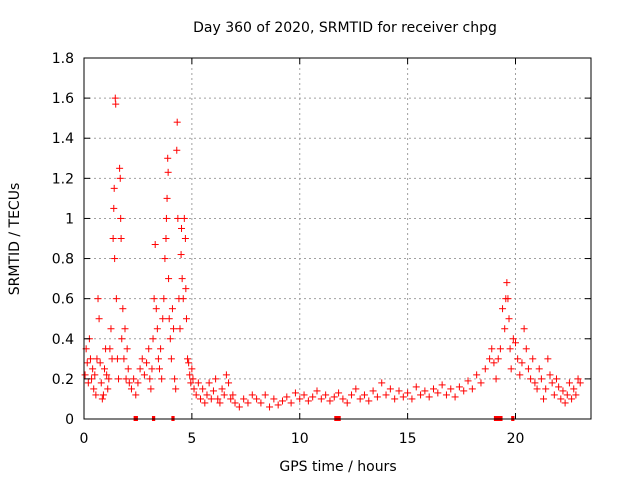 This screenshot has height=480, width=640. What do you see at coordinates (63, 179) in the screenshot?
I see `y-tick-label: 1.2` at bounding box center [63, 179].